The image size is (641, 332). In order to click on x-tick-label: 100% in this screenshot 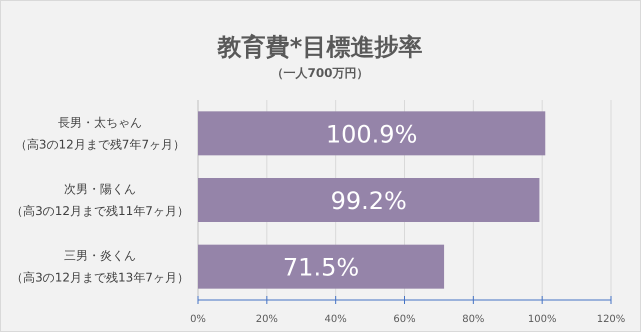, I will do `click(542, 319)`.